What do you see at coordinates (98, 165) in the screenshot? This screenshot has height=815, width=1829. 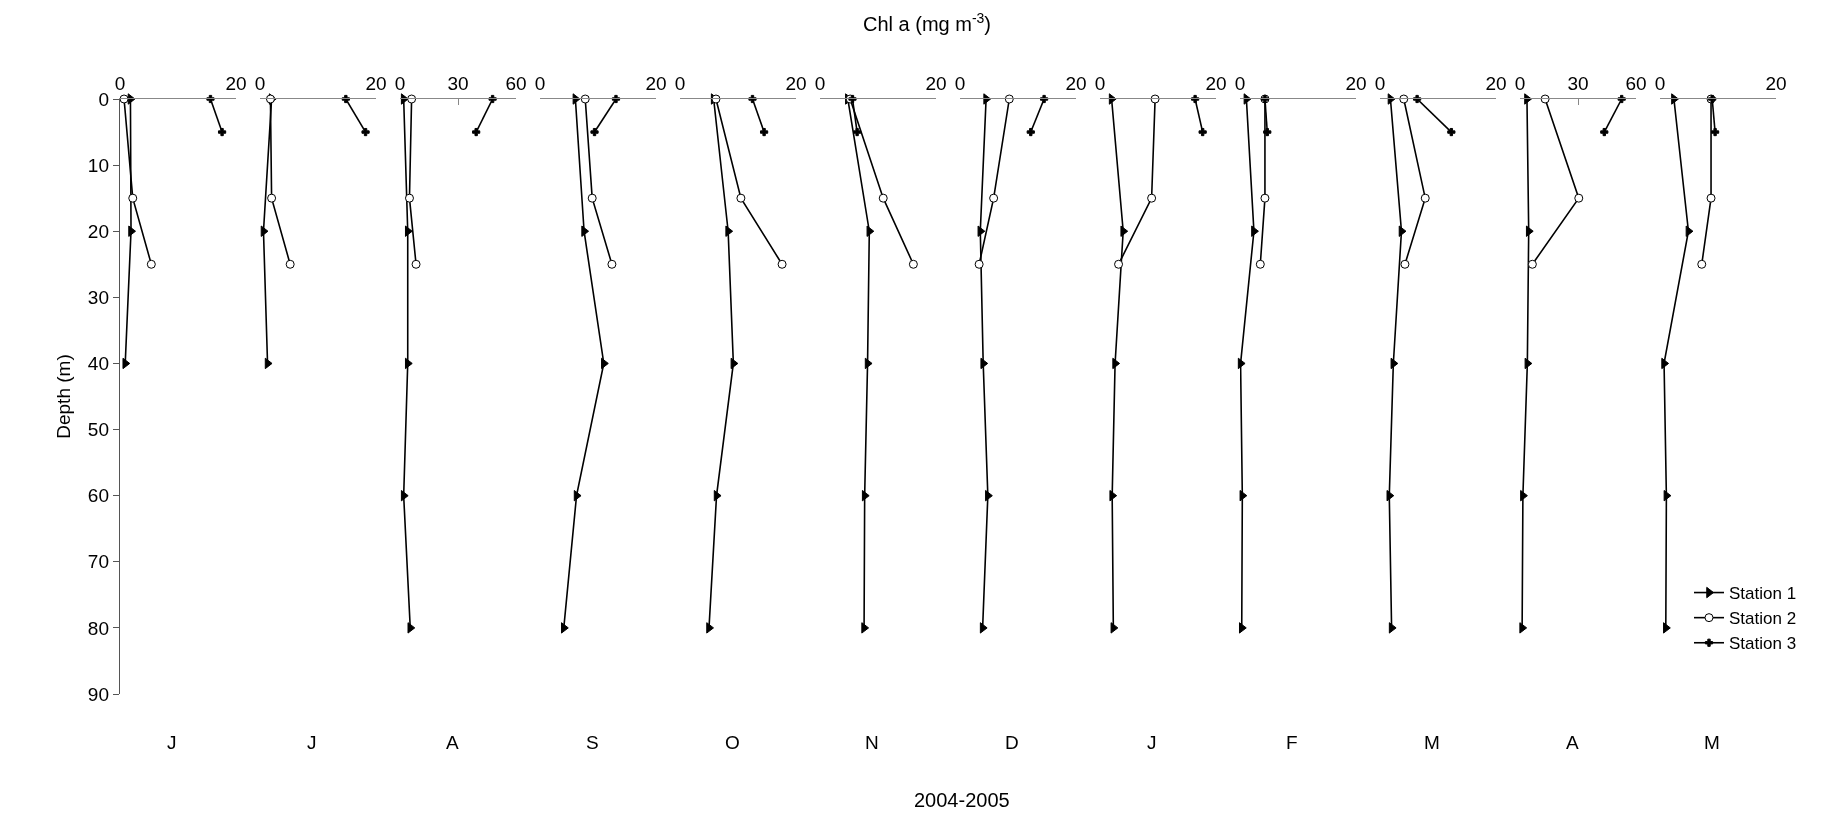 I see `y-tick-label: 10` at bounding box center [98, 165].